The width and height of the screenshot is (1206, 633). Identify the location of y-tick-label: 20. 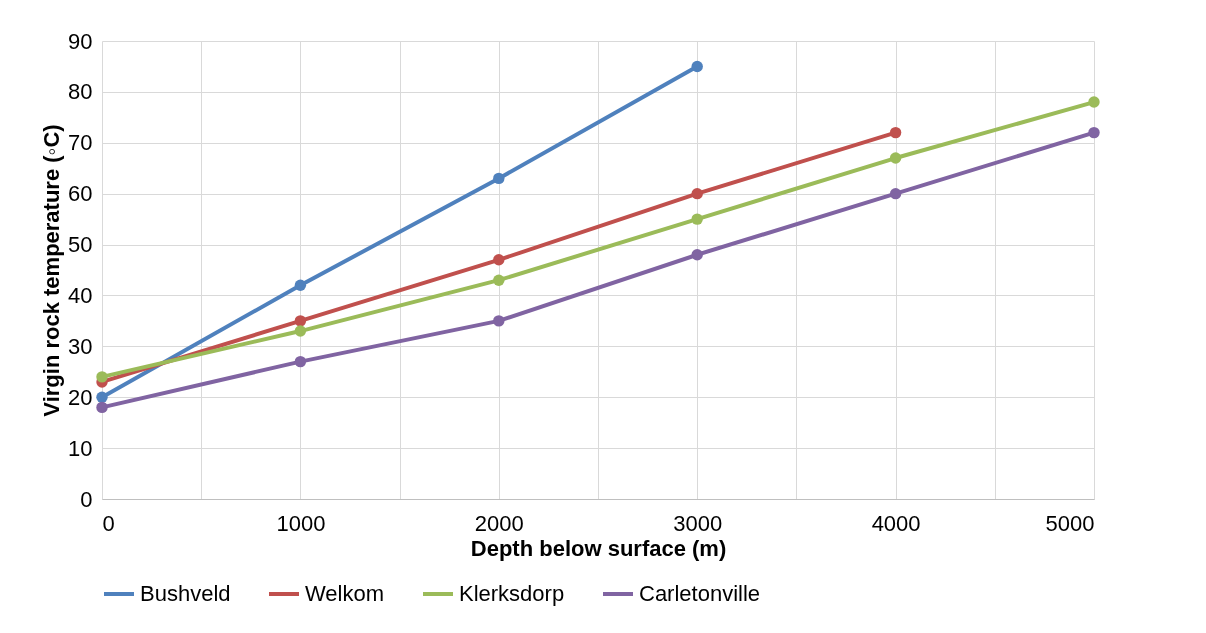
(80, 397).